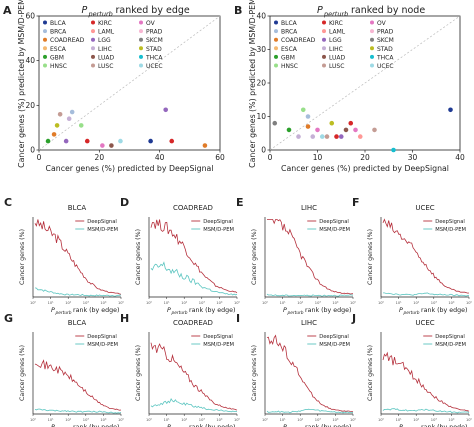  Describe the element at coordinates (21, 84) in the screenshot. I see `y-axis-label: Cancer genes (%) predicted by MSM/D-PEM` at that location.